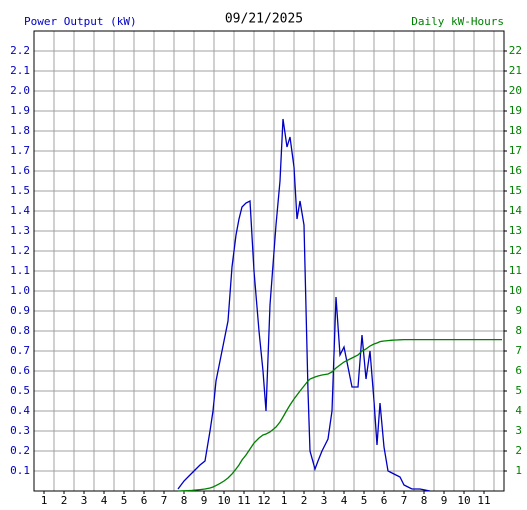 The height and width of the screenshot is (510, 527). What do you see at coordinates (20, 70) in the screenshot?
I see `y-tick-label: 2.1` at bounding box center [20, 70].